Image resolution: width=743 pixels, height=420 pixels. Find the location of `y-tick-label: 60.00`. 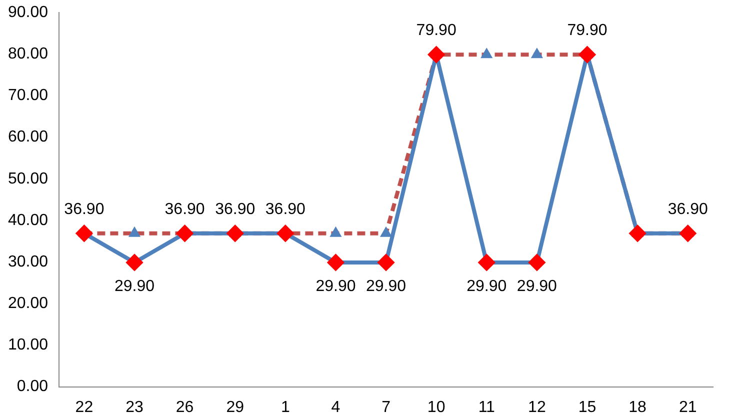

y-tick-label: 60.00 is located at coordinates (28, 137).